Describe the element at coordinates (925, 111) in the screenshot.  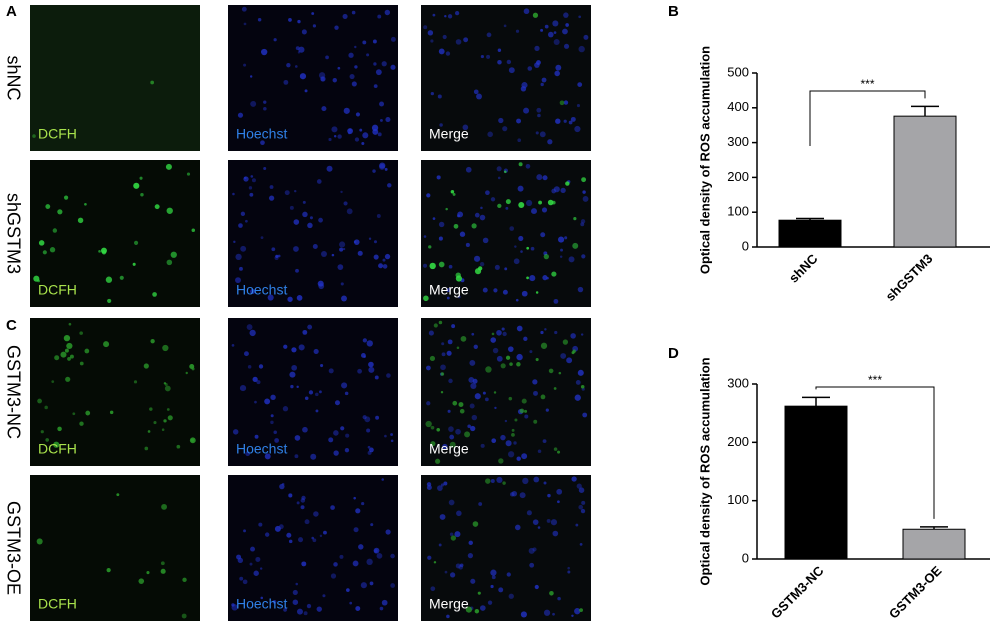
I see `error-bar` at that location.